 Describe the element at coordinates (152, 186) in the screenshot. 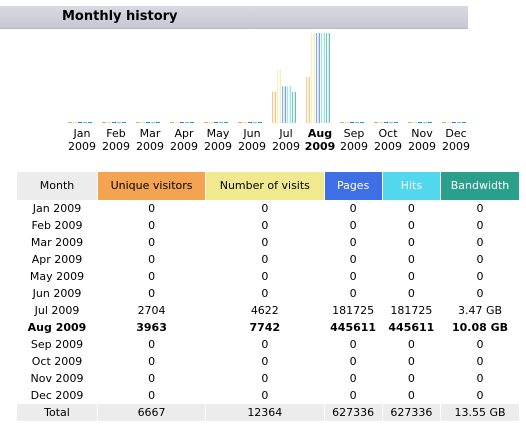

I see `unique-visitors-column-header: Unique visitors` at that location.